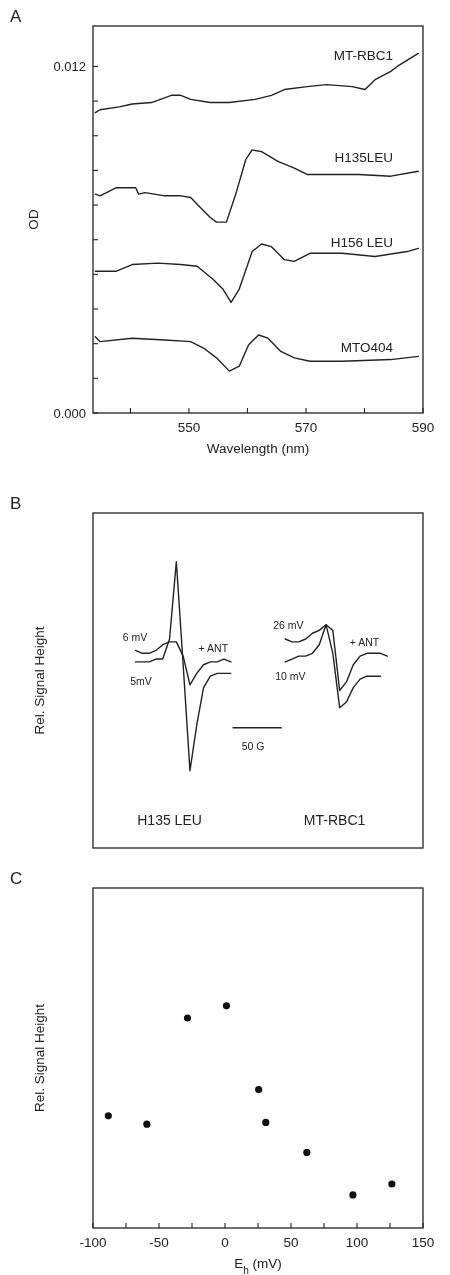  What do you see at coordinates (423, 427) in the screenshot?
I see `x-tick-label: 590` at bounding box center [423, 427].